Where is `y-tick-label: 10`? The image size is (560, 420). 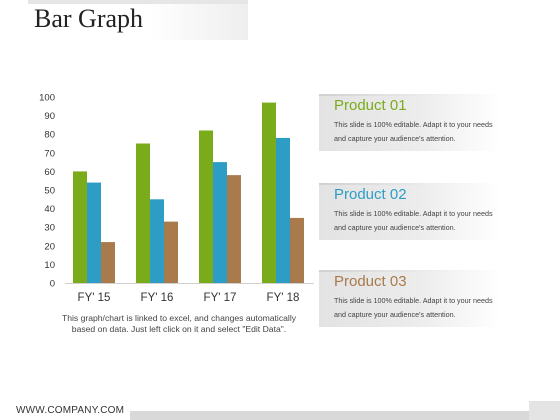
y-tick-label: 10 is located at coordinates (49, 265).